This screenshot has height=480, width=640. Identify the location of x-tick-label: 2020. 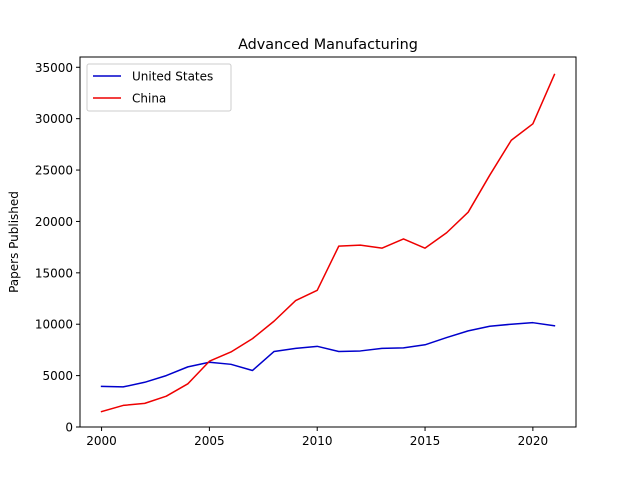
(533, 441).